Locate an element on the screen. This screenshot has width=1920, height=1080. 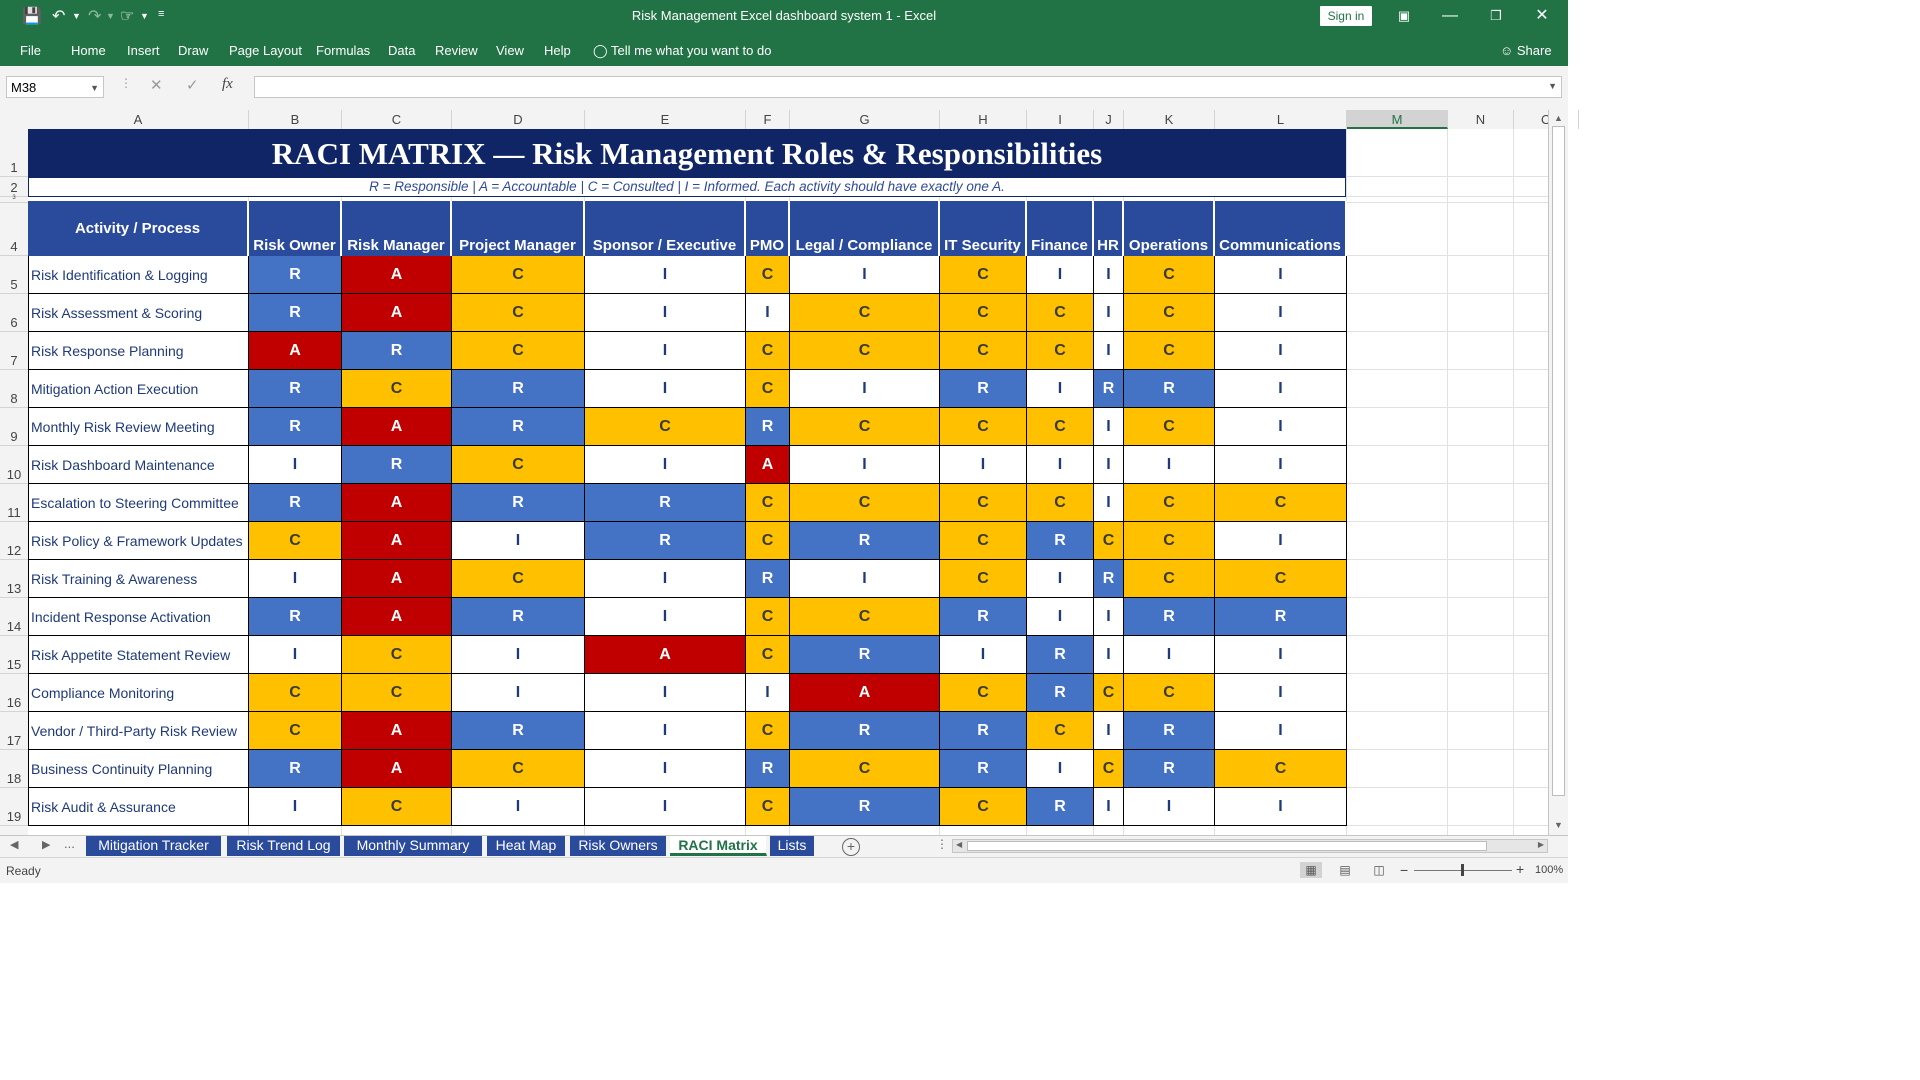
sign-in-button: Sign in is located at coordinates (1346, 16).